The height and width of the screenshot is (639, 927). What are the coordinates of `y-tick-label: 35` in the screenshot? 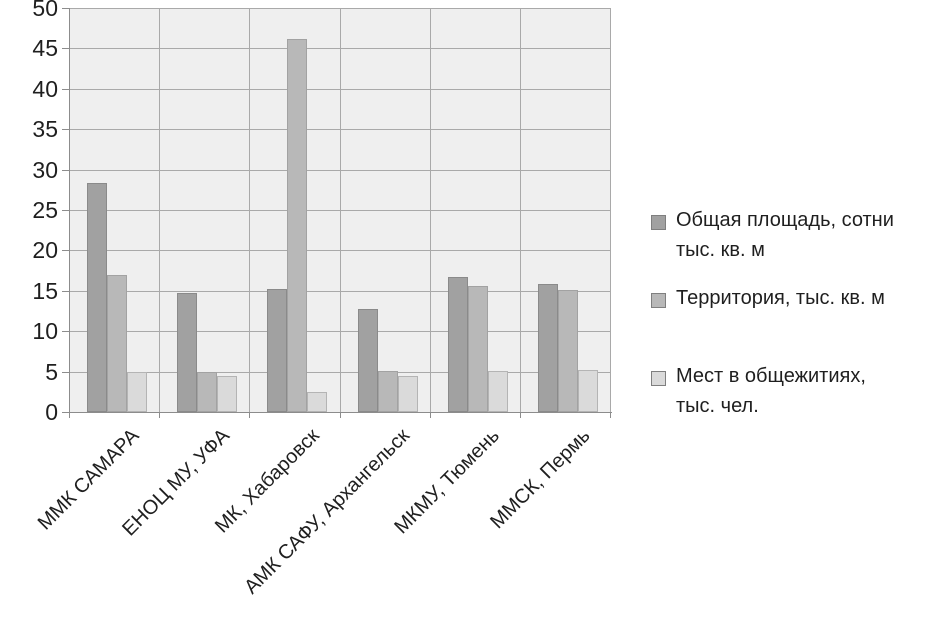 It's located at (45, 129).